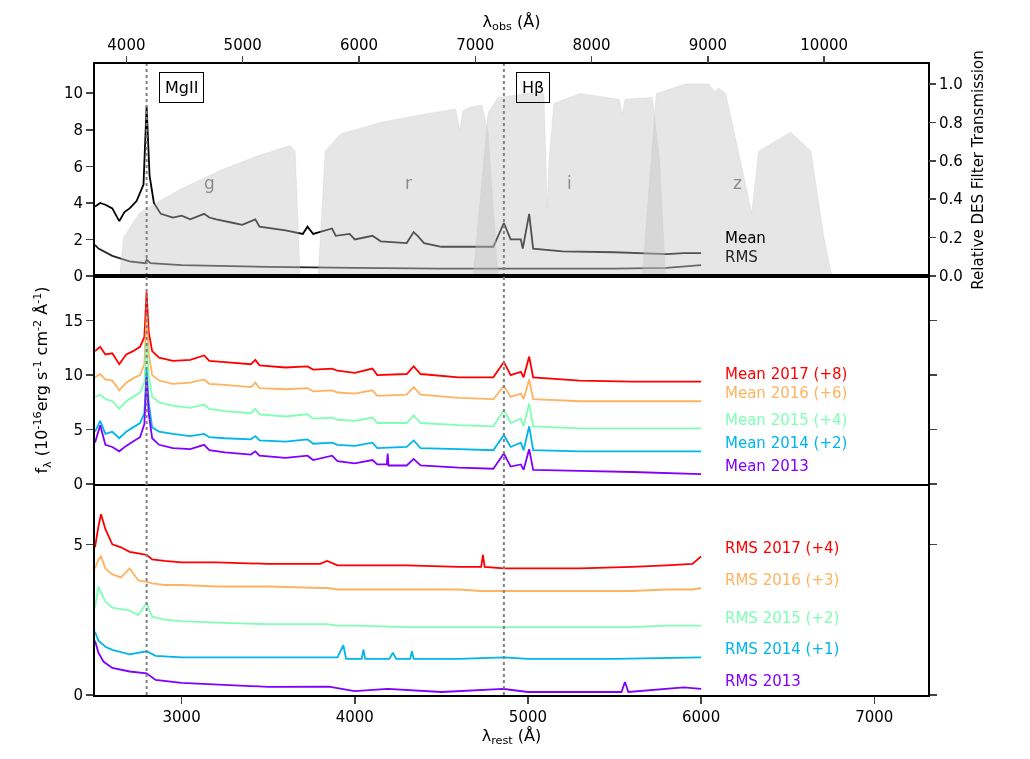 The width and height of the screenshot is (1030, 759). What do you see at coordinates (701, 717) in the screenshot?
I see `x-tick-label: 6000` at bounding box center [701, 717].